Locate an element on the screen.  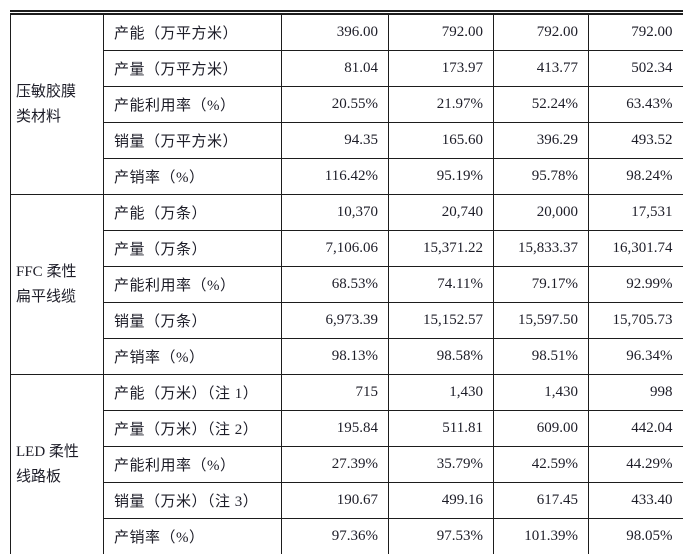
metric-label-cell: 产能（万平方米） is located at coordinates (192, 31).